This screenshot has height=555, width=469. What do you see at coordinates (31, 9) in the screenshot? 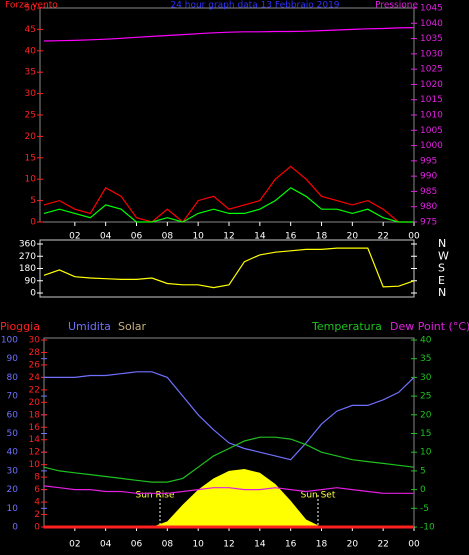
I see `y-tick-label: 50` at bounding box center [31, 9].